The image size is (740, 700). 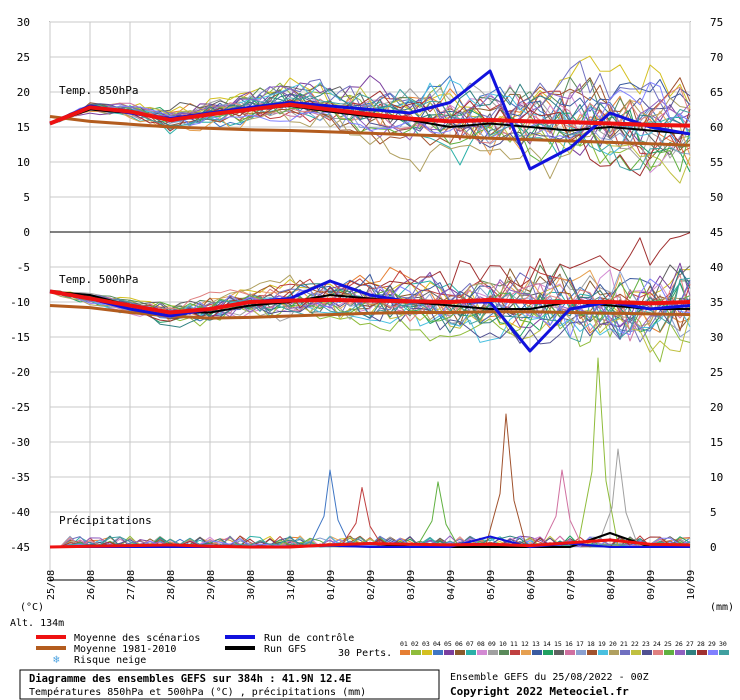 I want to click on left-tick-label: -20, so click(x=20, y=372).